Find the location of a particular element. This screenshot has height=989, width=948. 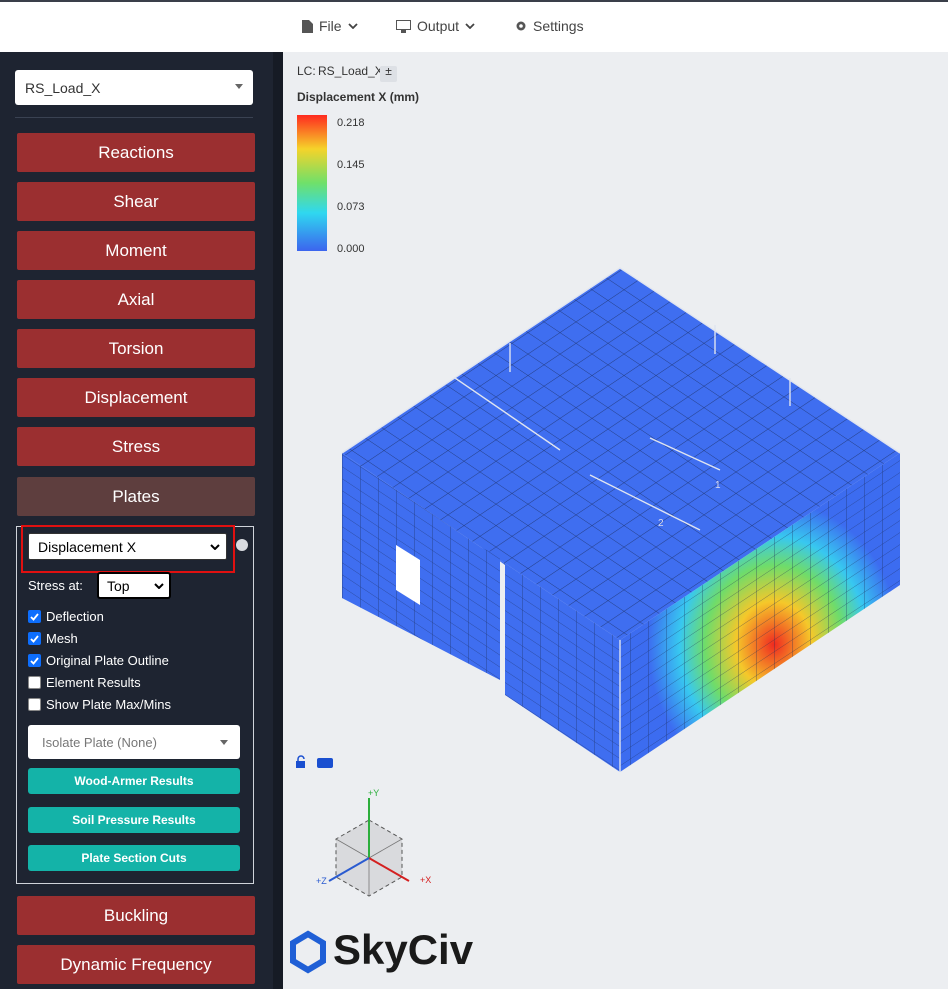

monitor-icon is located at coordinates (403, 26).